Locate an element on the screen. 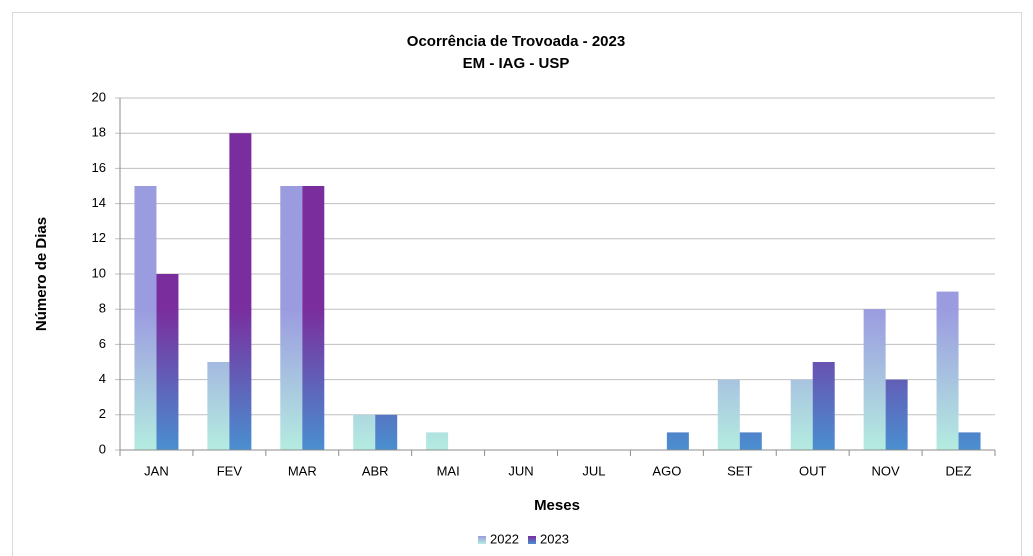 The image size is (1033, 556). y-tick-label: 4 is located at coordinates (102, 378).